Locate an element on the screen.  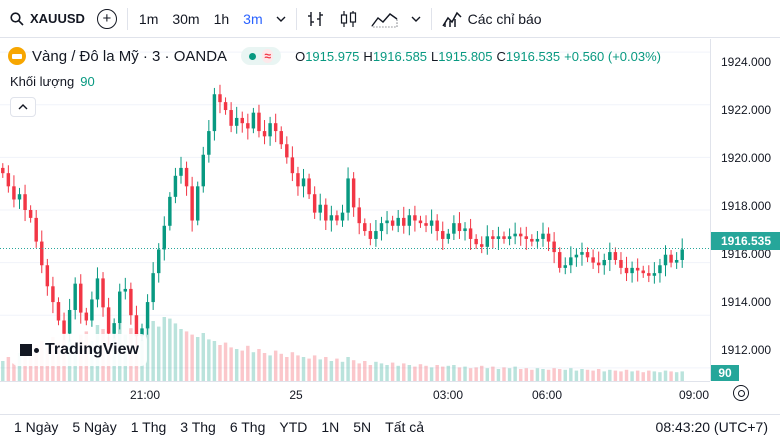
range-1m: 1 Thg is located at coordinates (148, 427).